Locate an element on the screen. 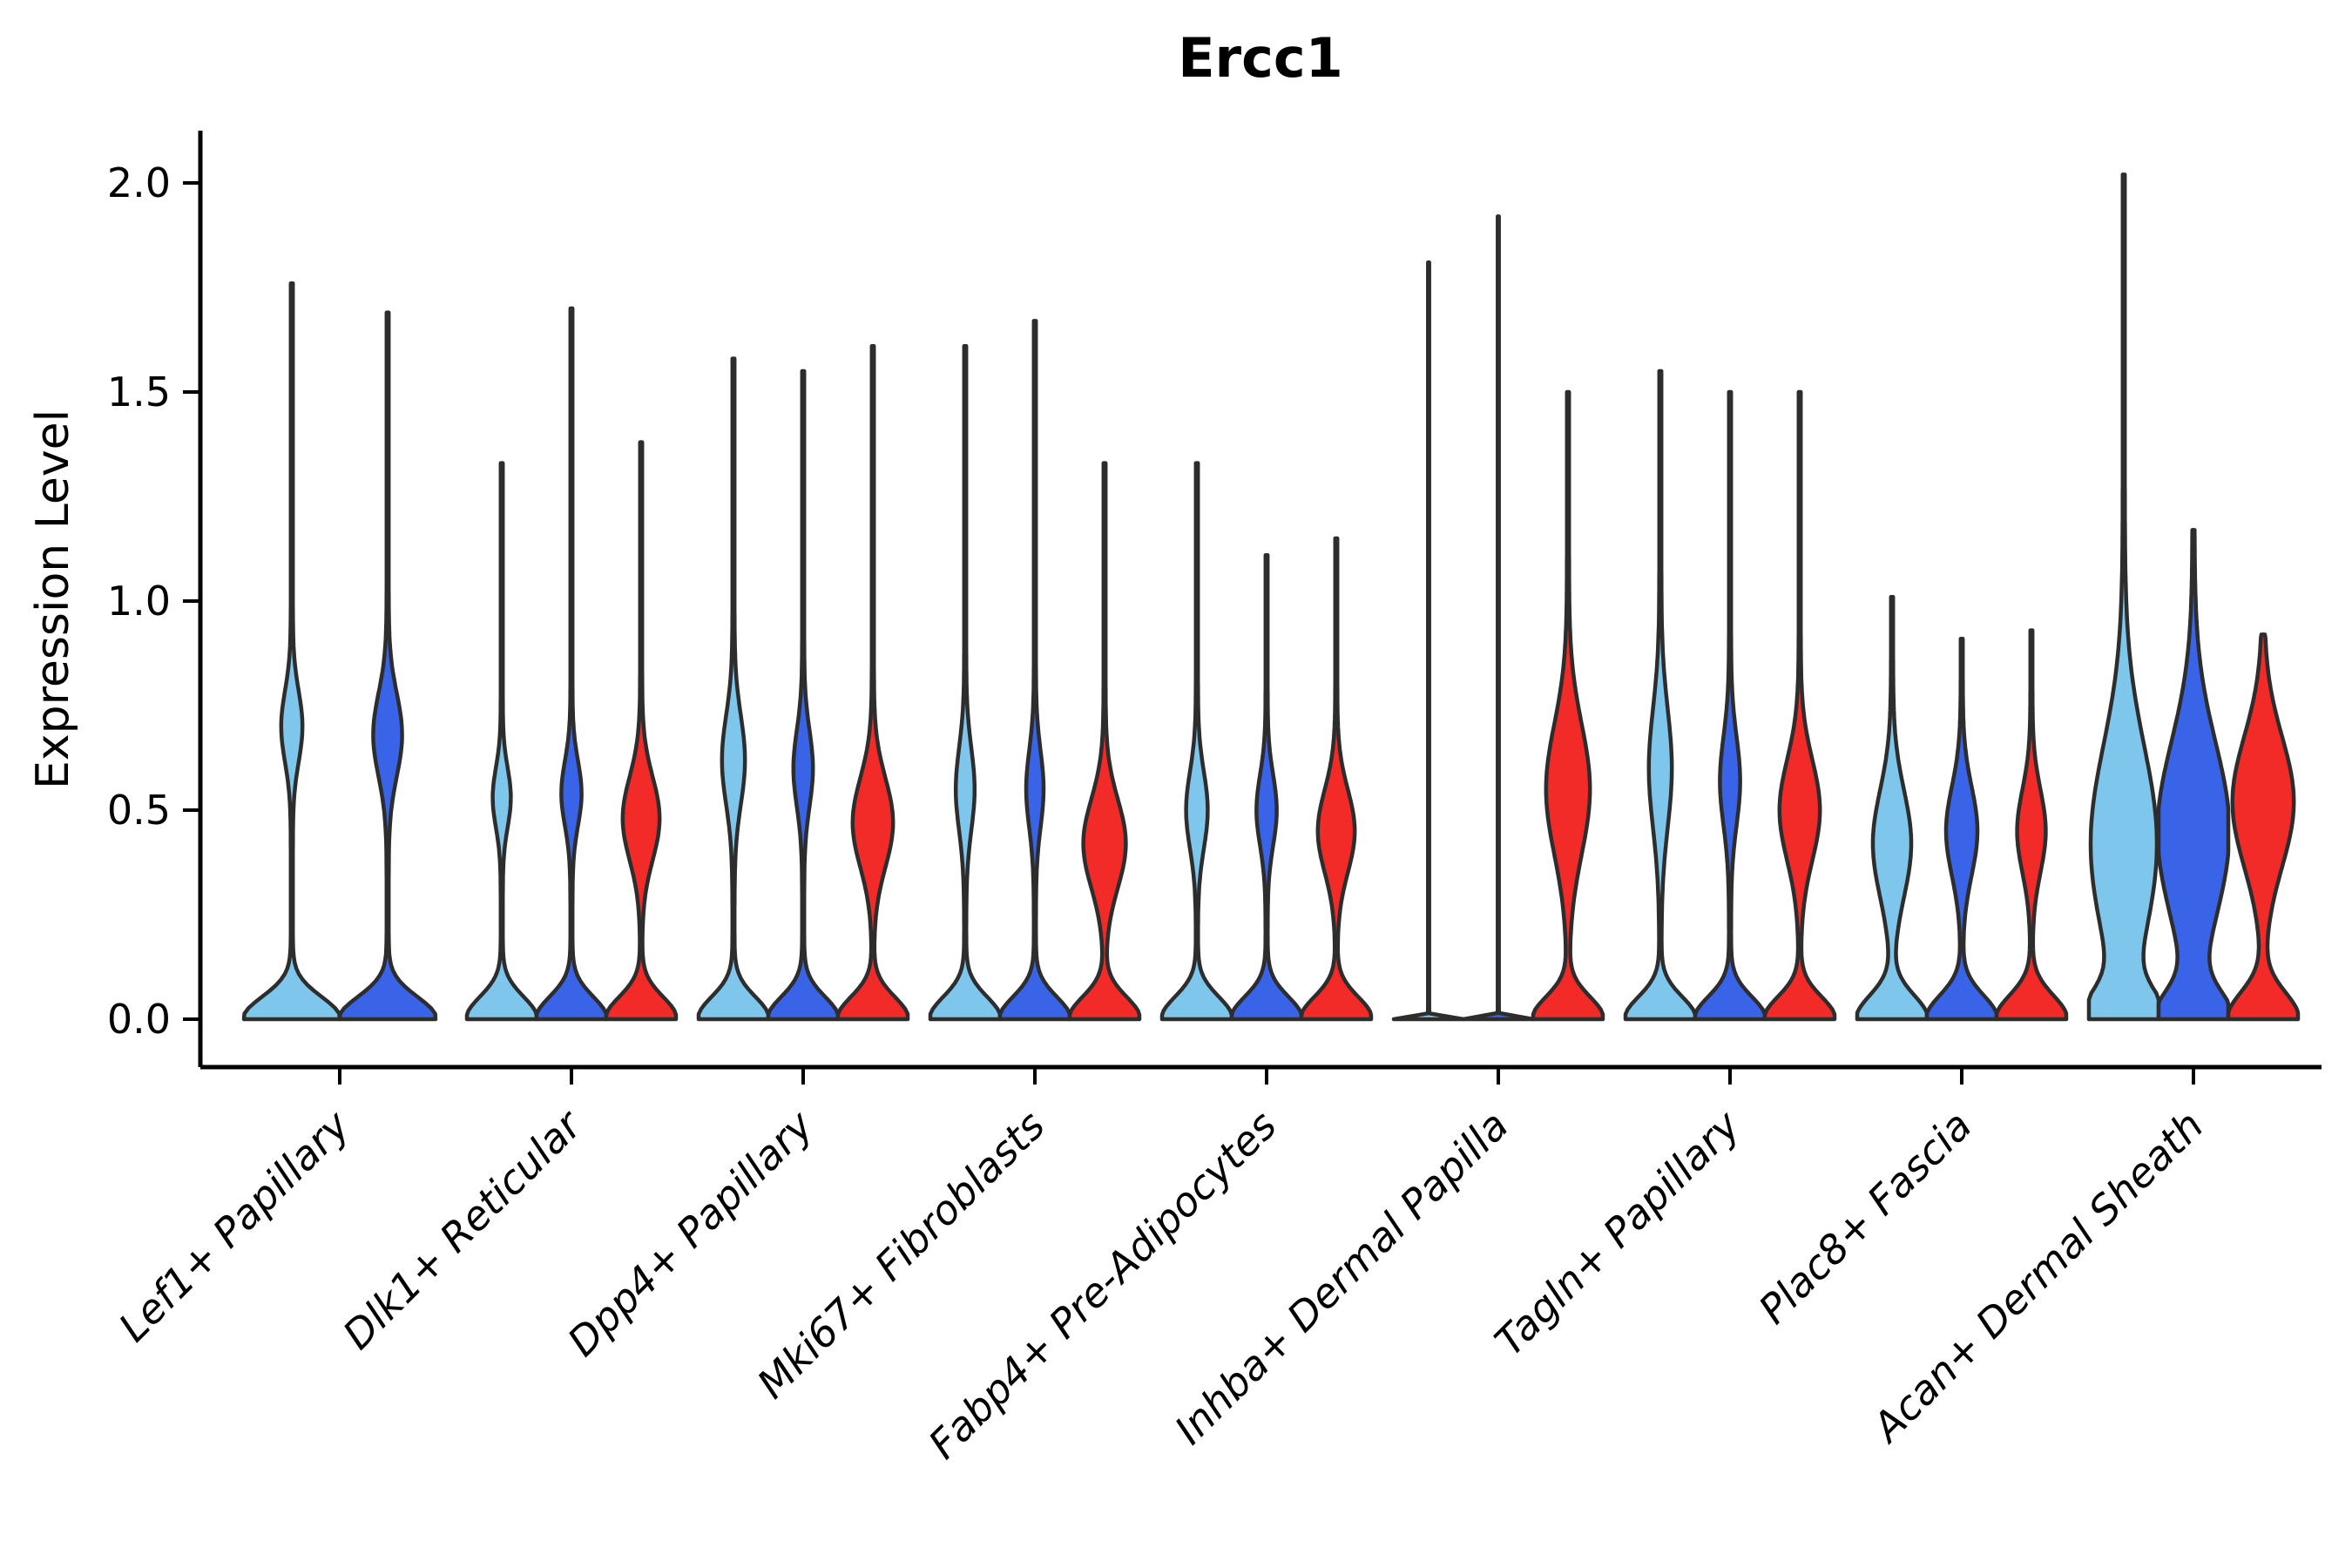  violin-1-blue is located at coordinates (388, 666).